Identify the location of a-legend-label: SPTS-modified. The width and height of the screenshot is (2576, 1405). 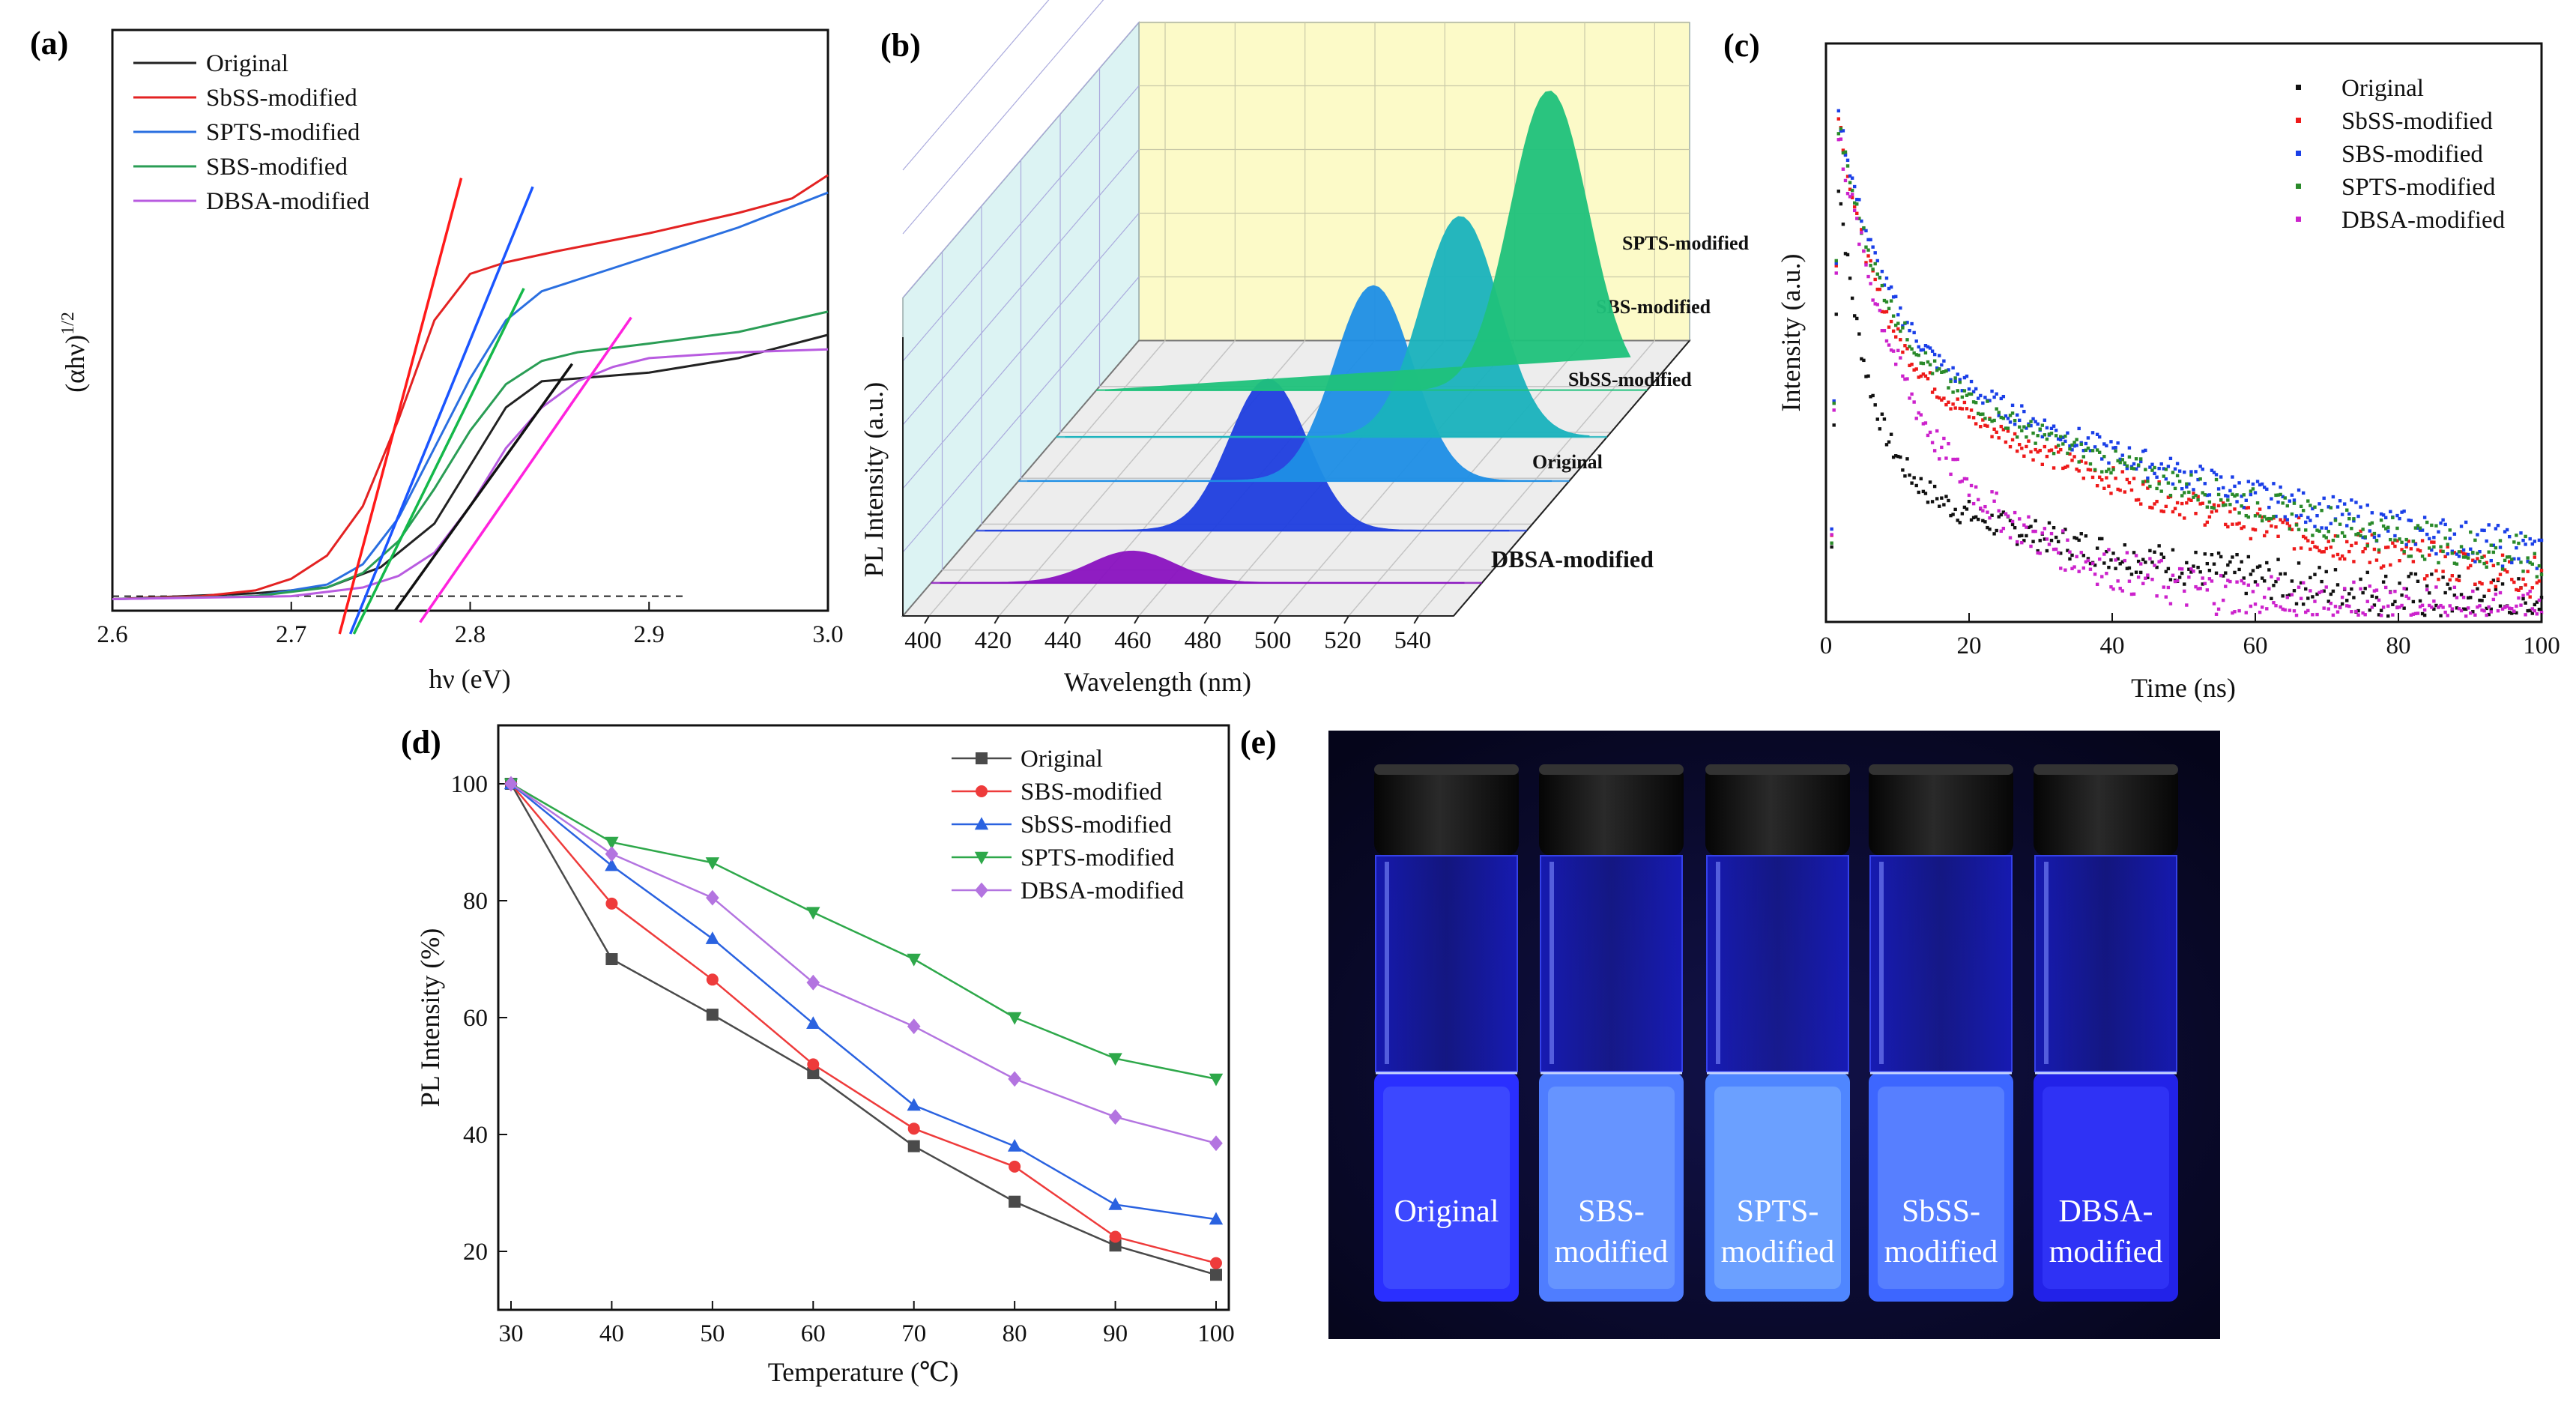
(283, 132).